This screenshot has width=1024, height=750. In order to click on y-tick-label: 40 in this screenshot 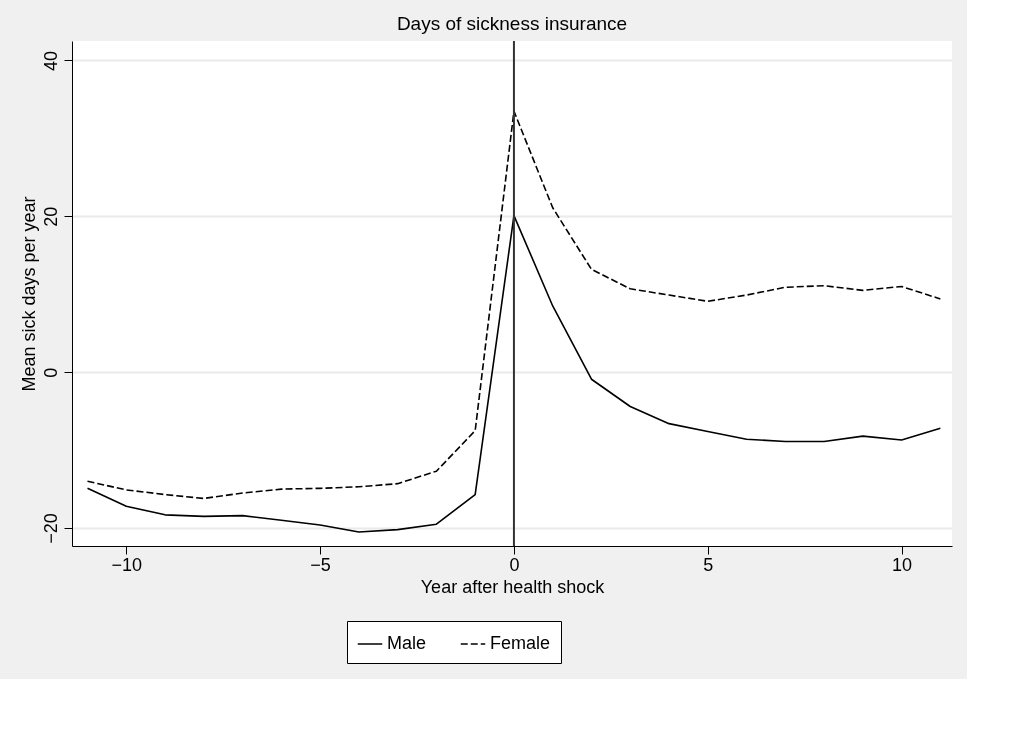, I will do `click(50, 60)`.